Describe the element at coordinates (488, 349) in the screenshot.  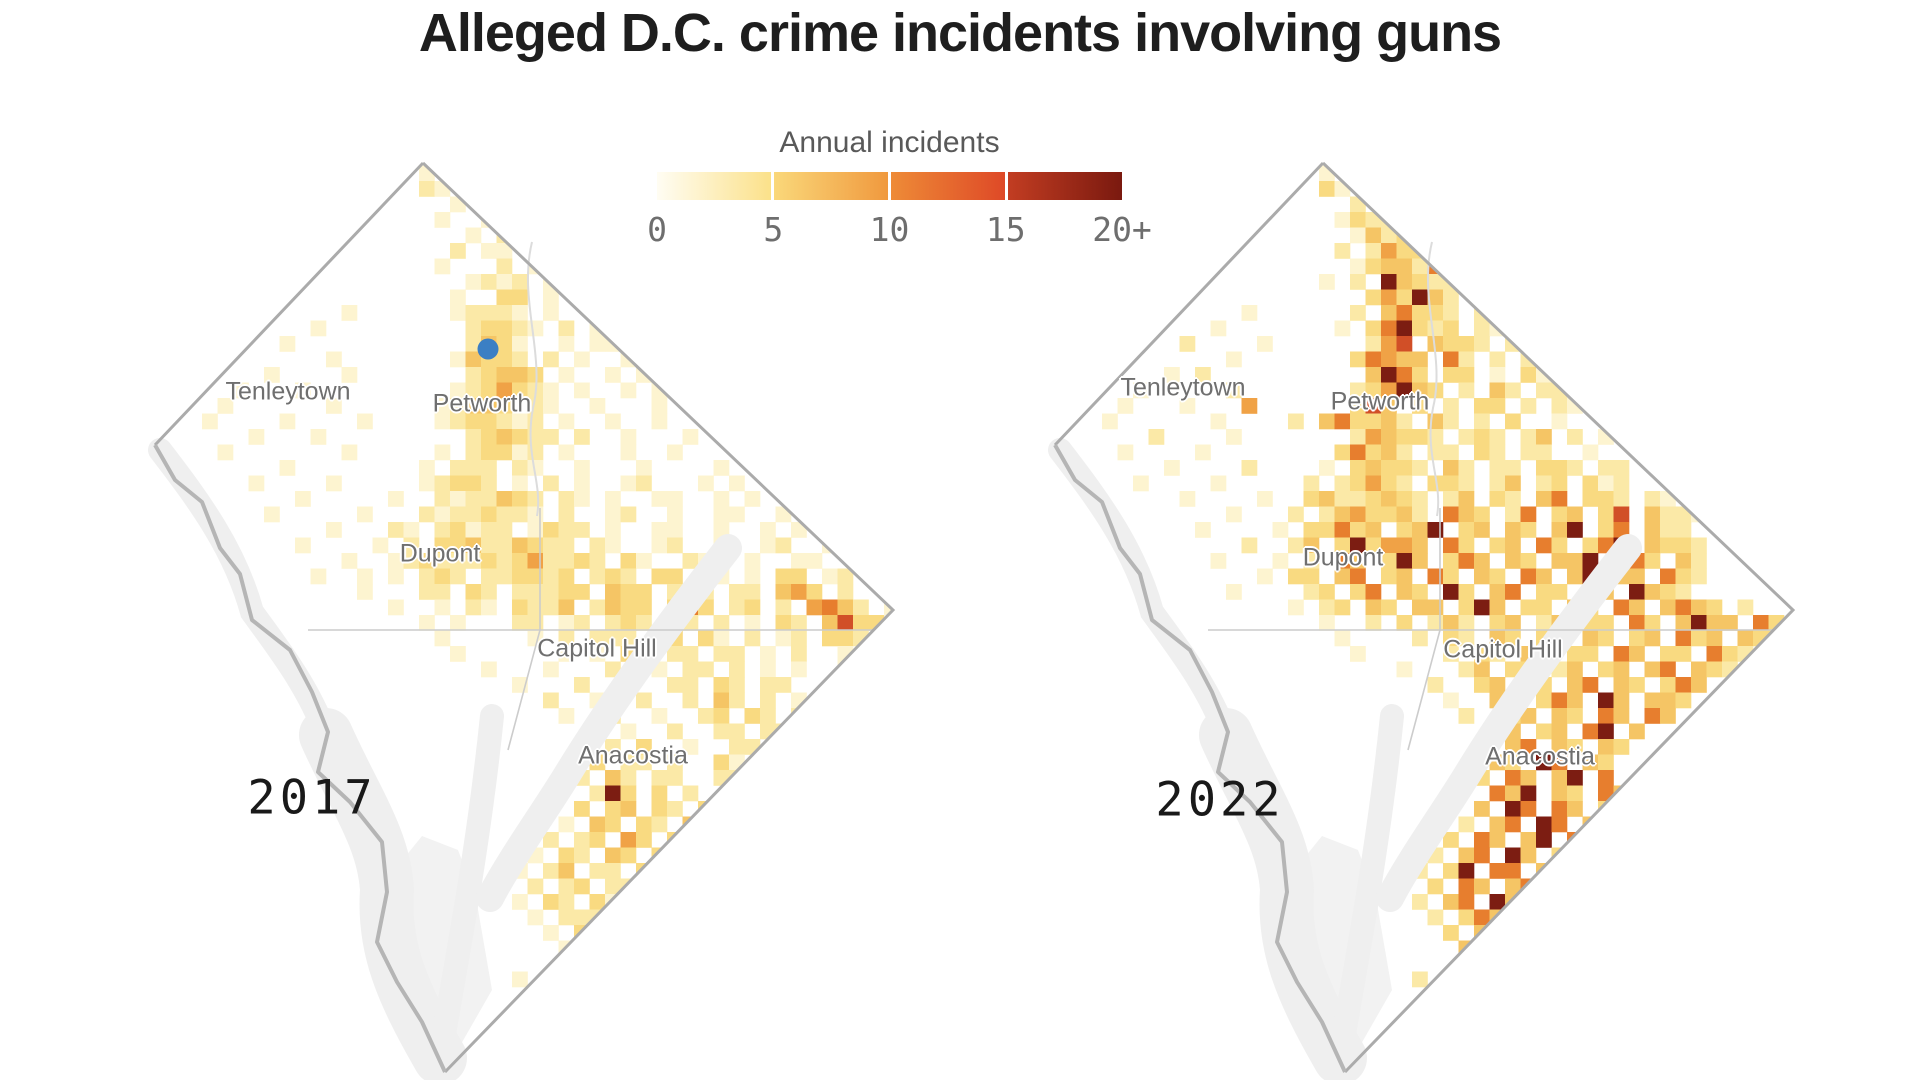
I see `highlight-dot` at that location.